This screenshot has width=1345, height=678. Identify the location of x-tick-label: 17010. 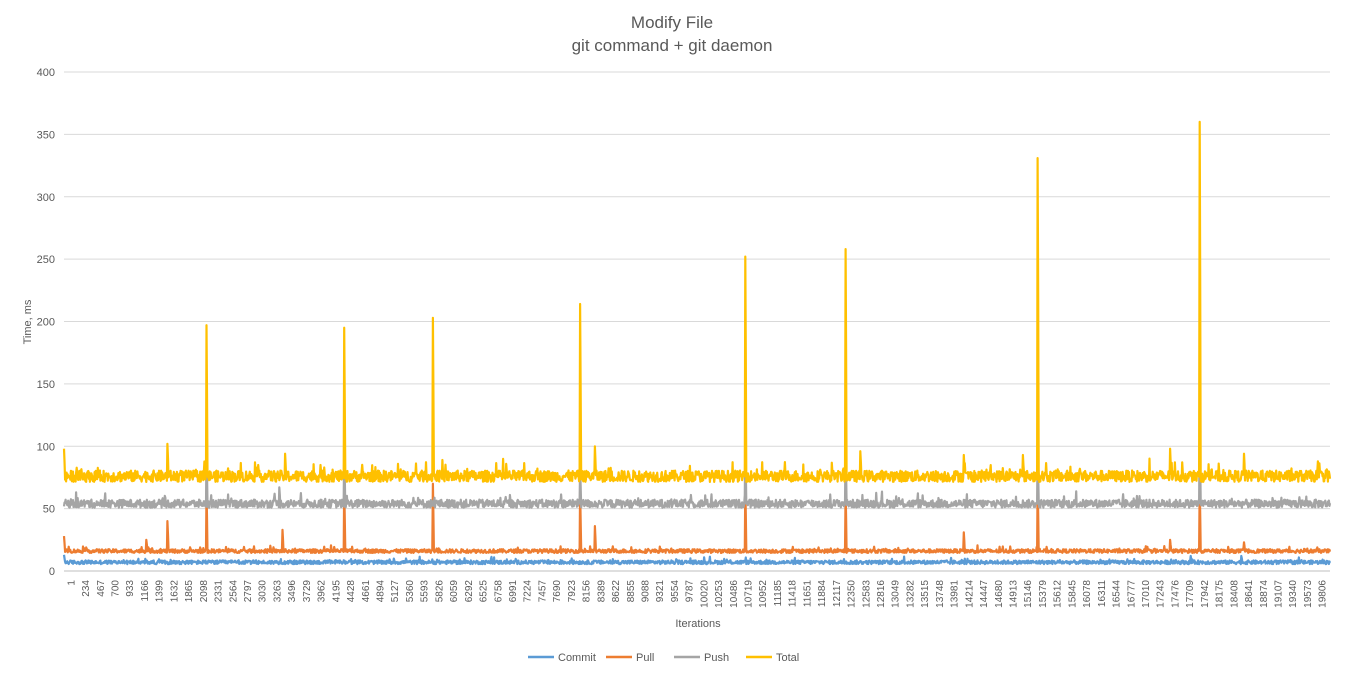
(1146, 594).